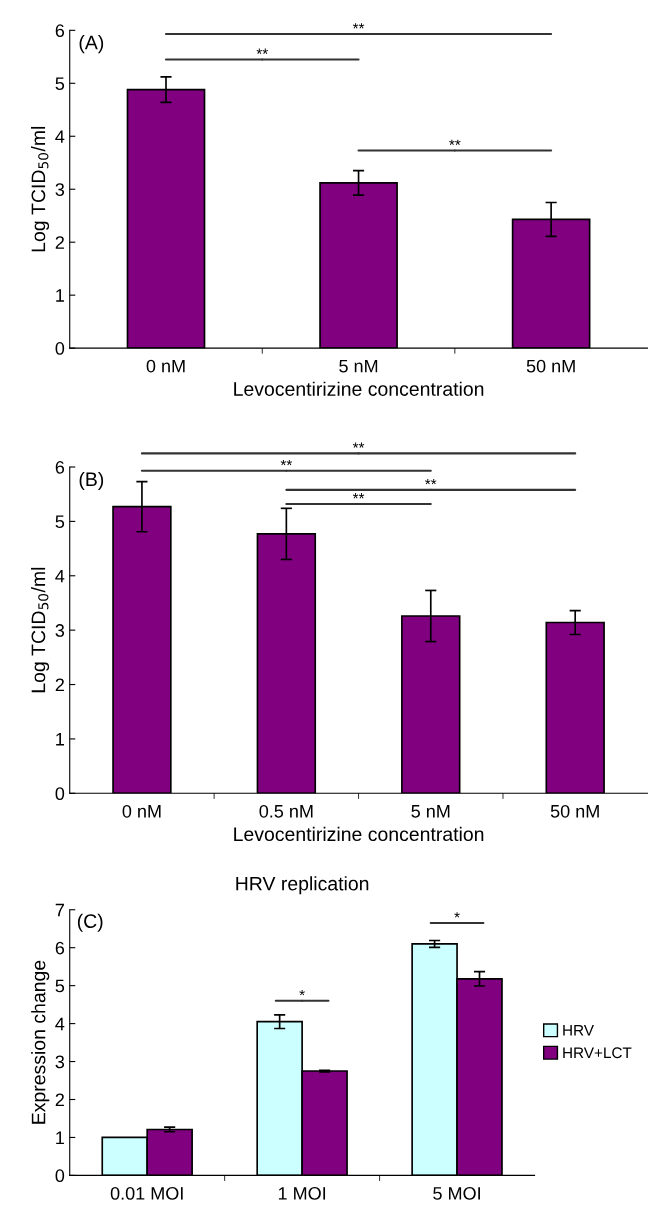 This screenshot has height=1213, width=664. What do you see at coordinates (90, 922) in the screenshot?
I see `annotation: (C)` at bounding box center [90, 922].